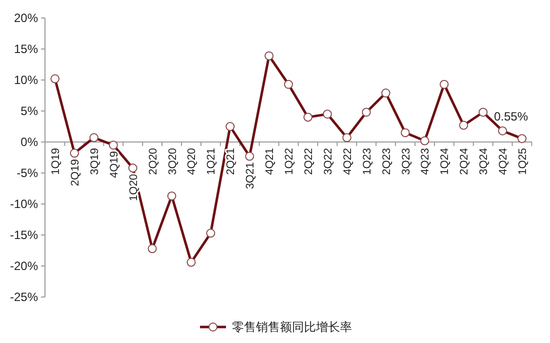 This screenshot has height=343, width=550. I want to click on y-tick-label: -10%, so click(24, 204).